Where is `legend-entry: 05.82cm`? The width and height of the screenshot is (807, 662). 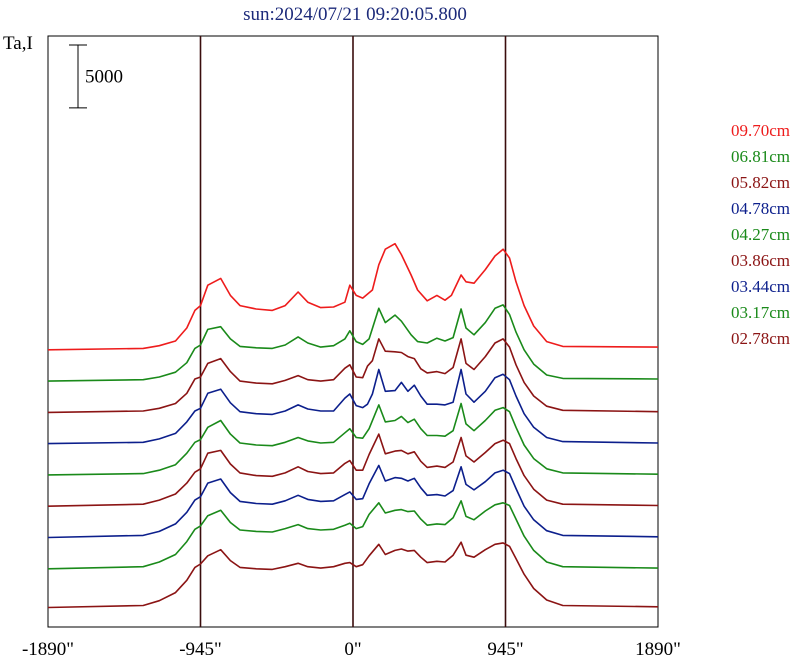
legend-entry: 05.82cm is located at coordinates (760, 182).